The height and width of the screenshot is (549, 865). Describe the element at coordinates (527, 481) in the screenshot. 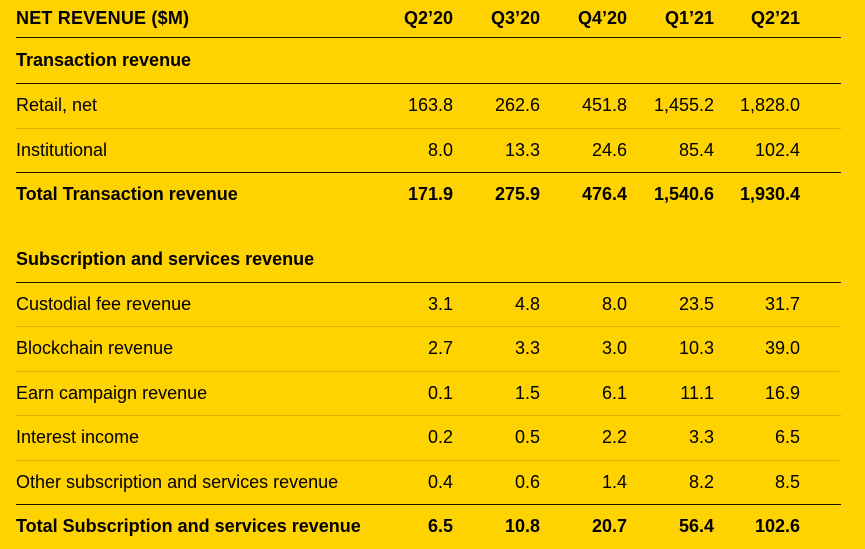

I see `table-cell: 0.6` at that location.